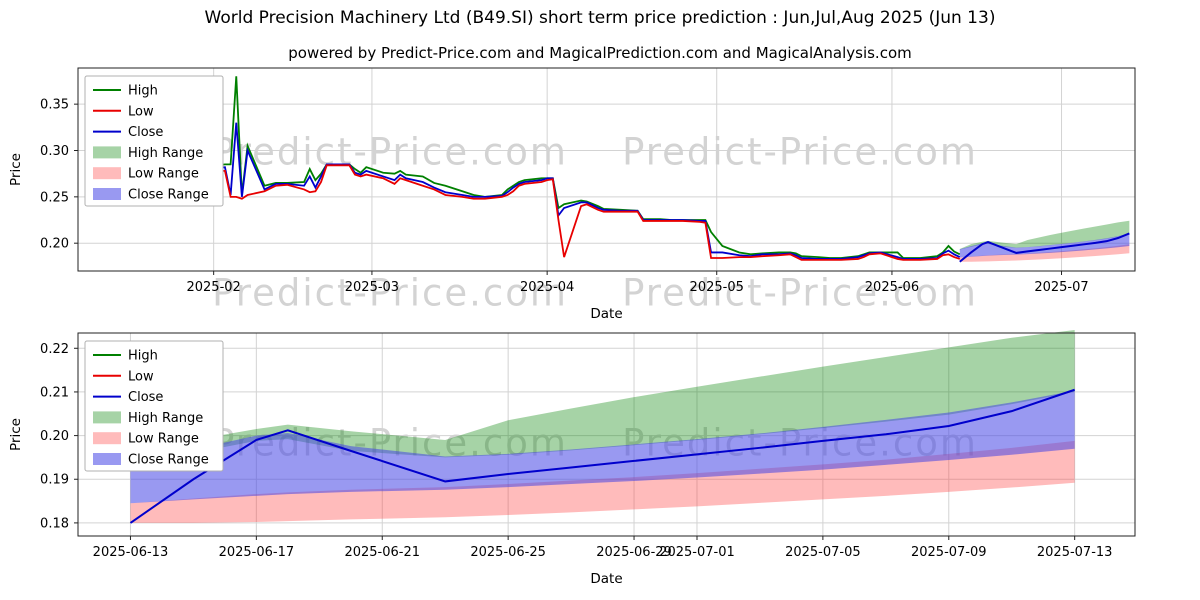  What do you see at coordinates (697, 552) in the screenshot?
I see `x-tick-label: 2025-07-01` at bounding box center [697, 552].